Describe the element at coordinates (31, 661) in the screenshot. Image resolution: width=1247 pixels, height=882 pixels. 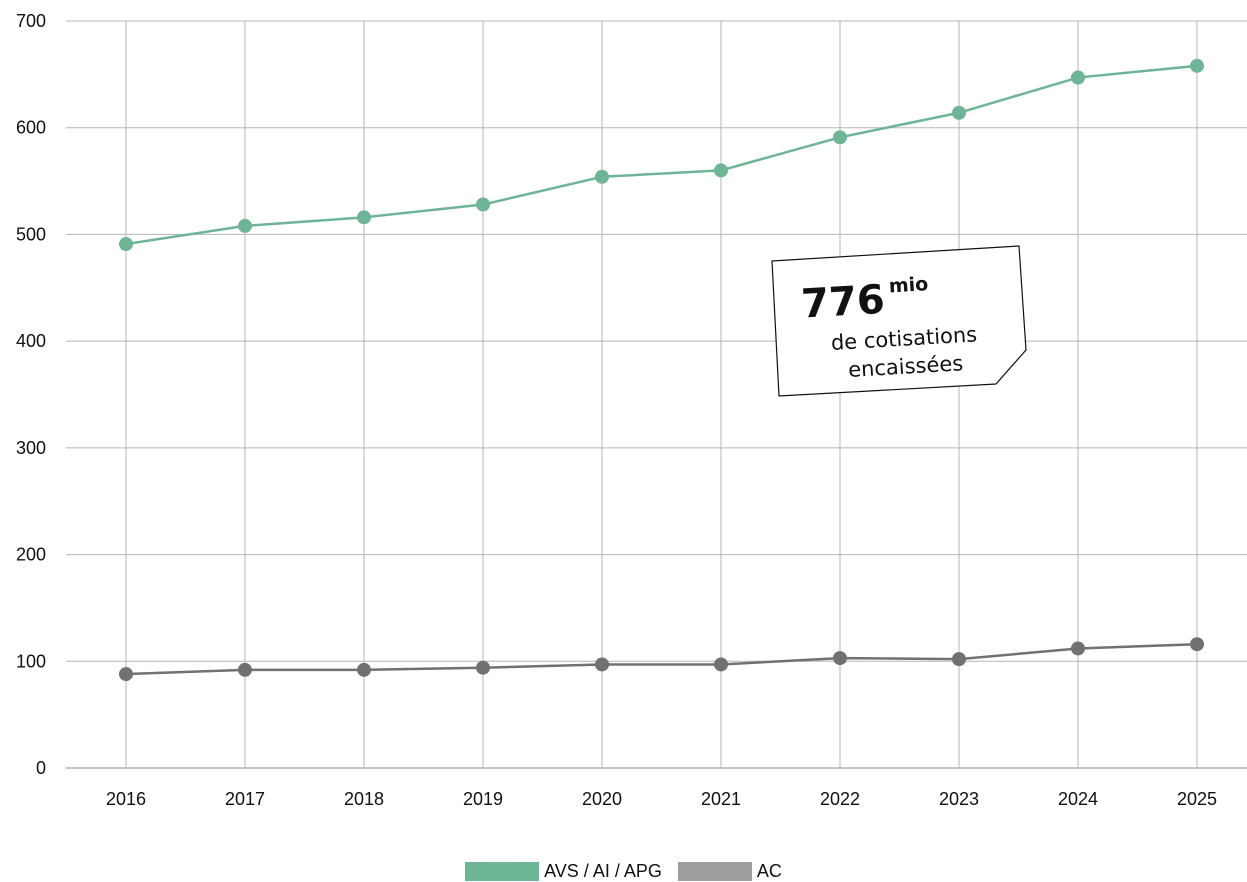
I see `y-tick-label: 100` at that location.